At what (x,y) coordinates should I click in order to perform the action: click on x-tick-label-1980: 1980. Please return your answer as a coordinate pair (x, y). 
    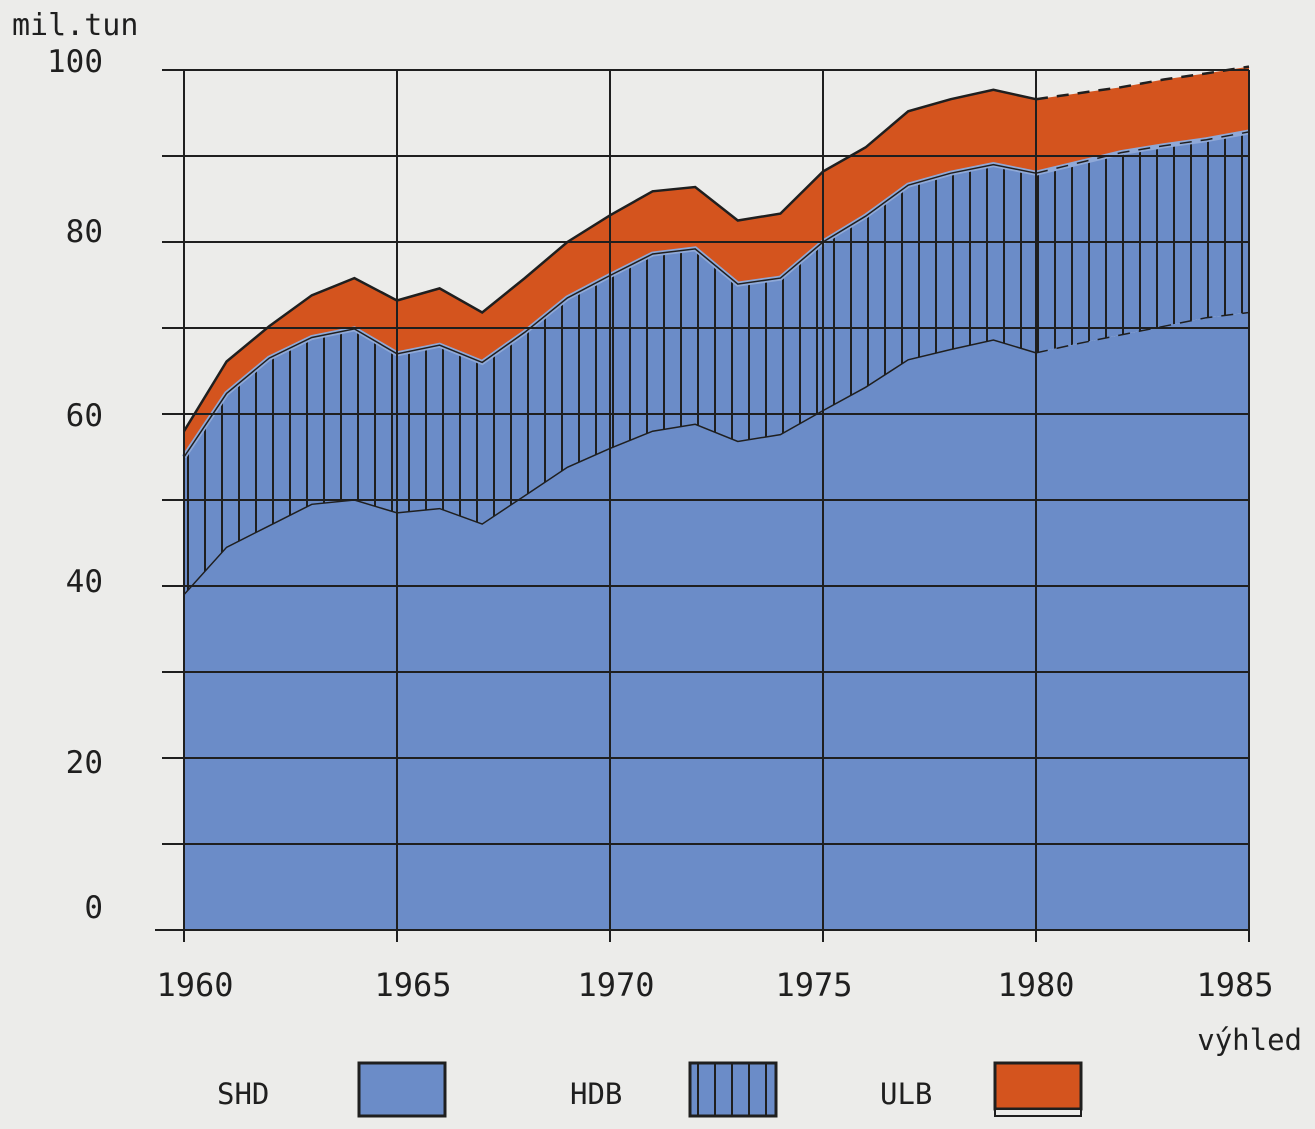
    Looking at the image, I should click on (1035, 985).